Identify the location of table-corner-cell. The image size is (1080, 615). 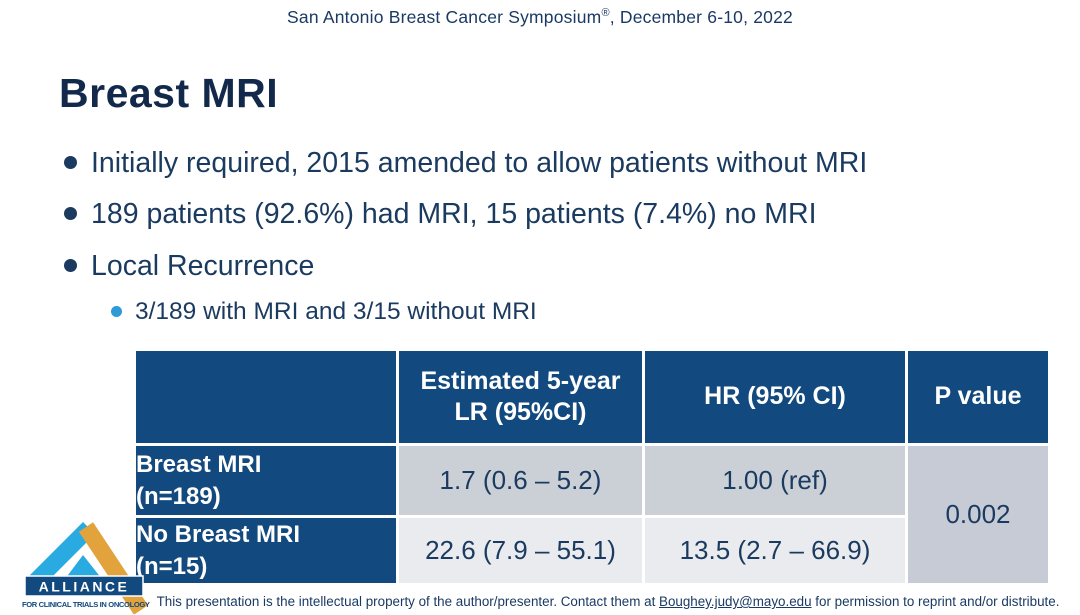
(266, 397).